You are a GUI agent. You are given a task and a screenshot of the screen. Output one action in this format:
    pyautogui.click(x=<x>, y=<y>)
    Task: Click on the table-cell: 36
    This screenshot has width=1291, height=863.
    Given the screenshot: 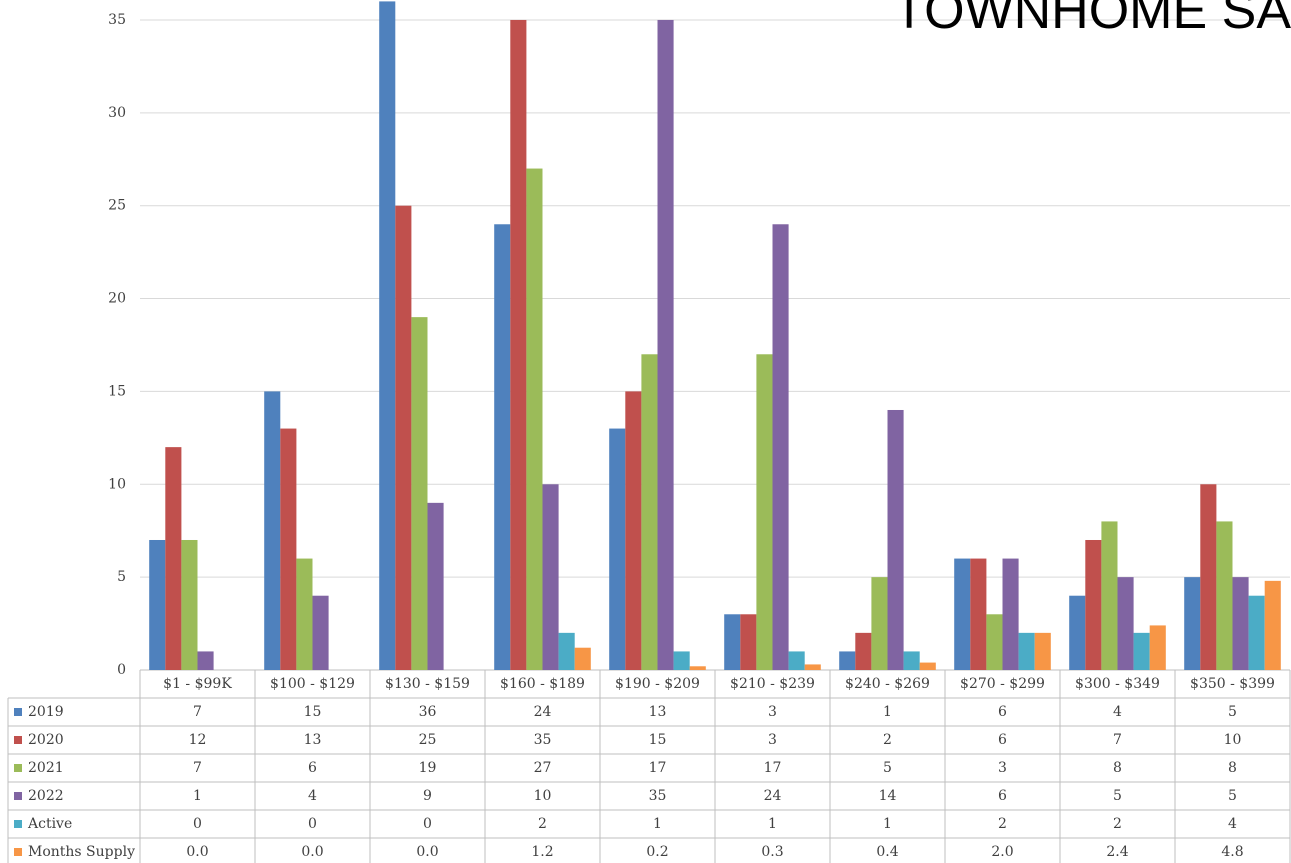 What is the action you would take?
    pyautogui.click(x=428, y=712)
    